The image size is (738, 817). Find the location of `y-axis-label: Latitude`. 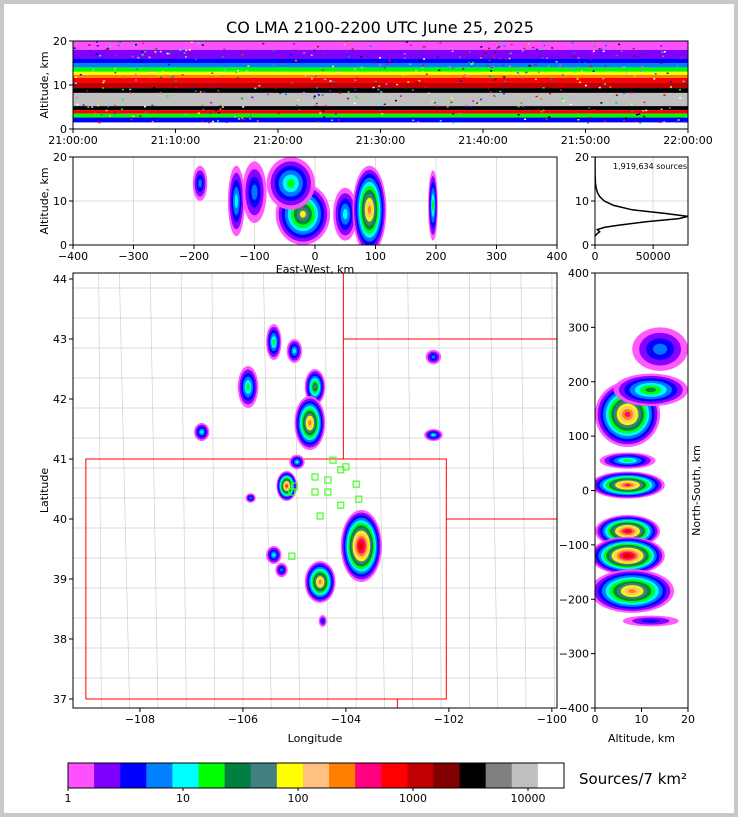

y-axis-label: Latitude is located at coordinates (44, 491).